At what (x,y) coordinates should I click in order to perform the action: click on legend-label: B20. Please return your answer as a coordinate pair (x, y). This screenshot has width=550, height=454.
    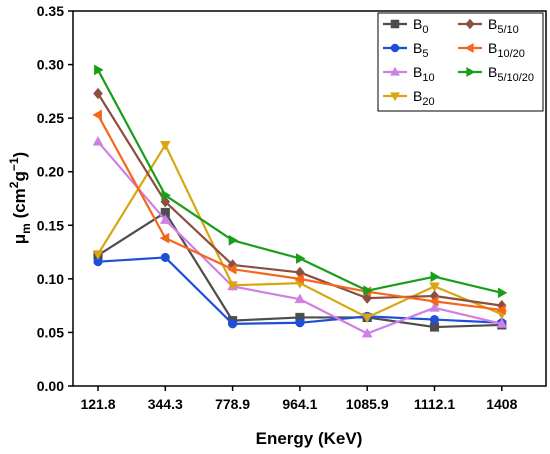
    Looking at the image, I should click on (424, 98).